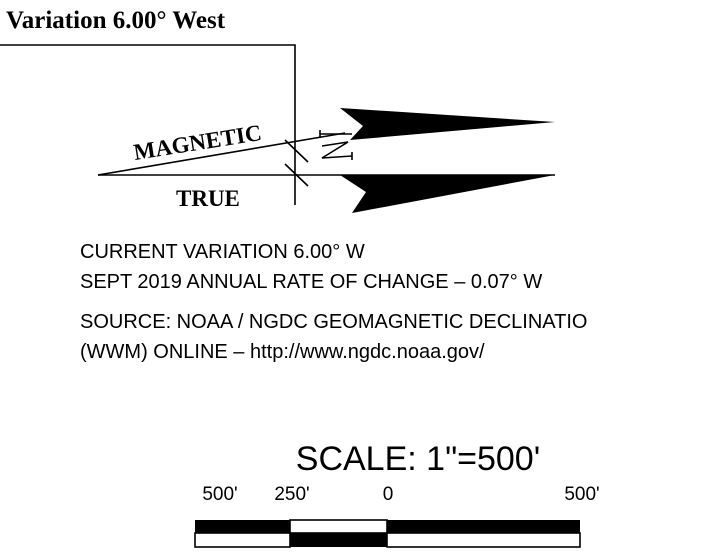 The width and height of the screenshot is (705, 553). I want to click on note: CURRENT VARIATION 6.00° W, so click(222, 252).